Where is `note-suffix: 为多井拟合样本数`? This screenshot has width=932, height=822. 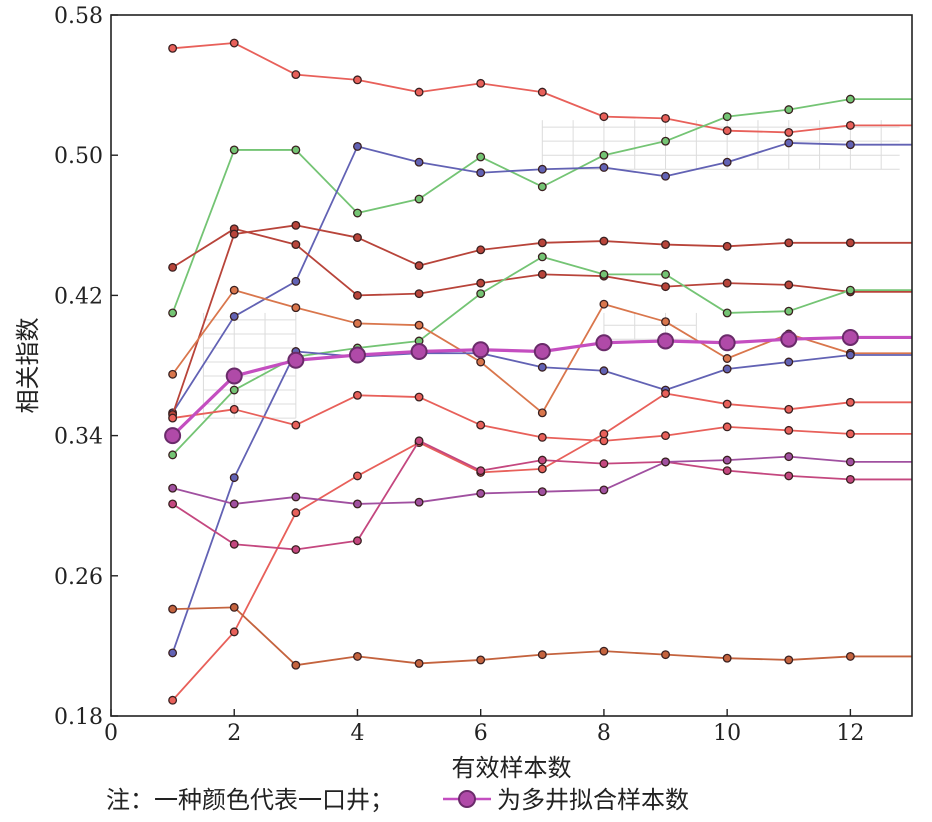
note-suffix: 为多井拟合样本数 is located at coordinates (593, 800).